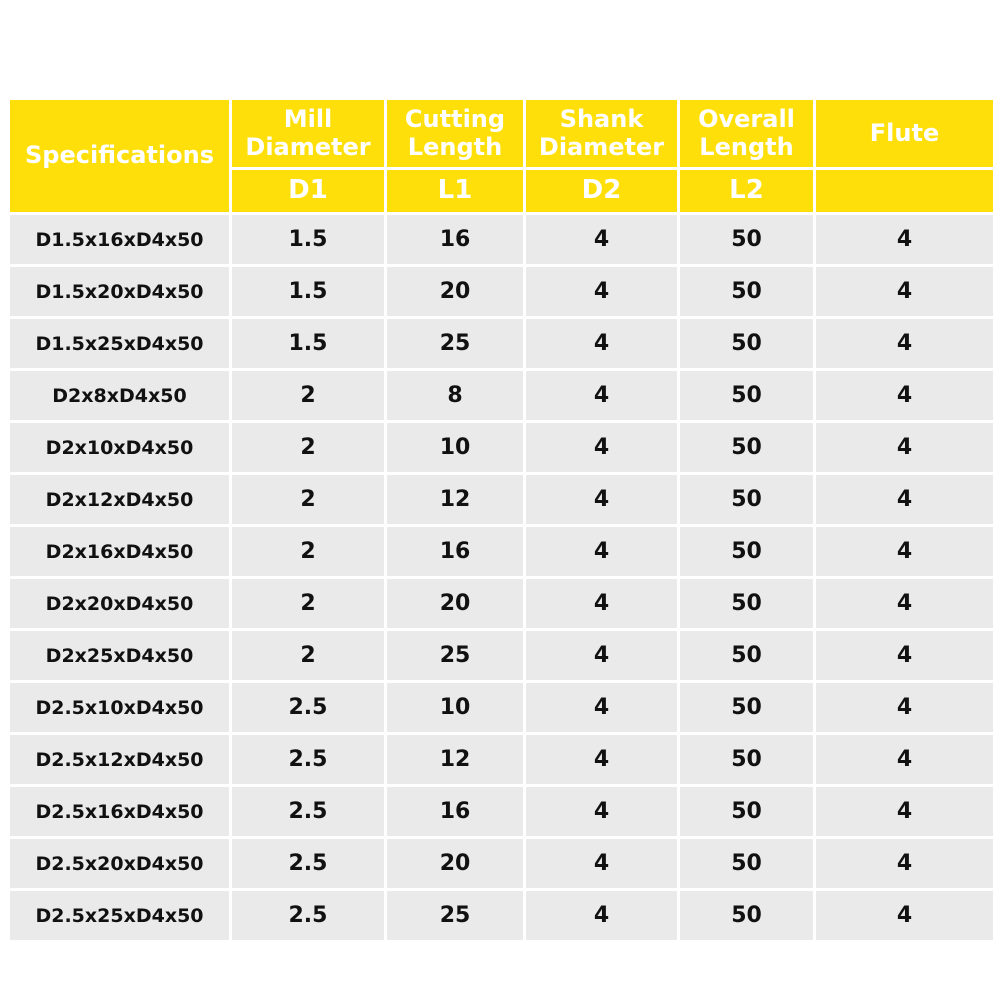  I want to click on subheader-cutting-length: L1, so click(455, 191).